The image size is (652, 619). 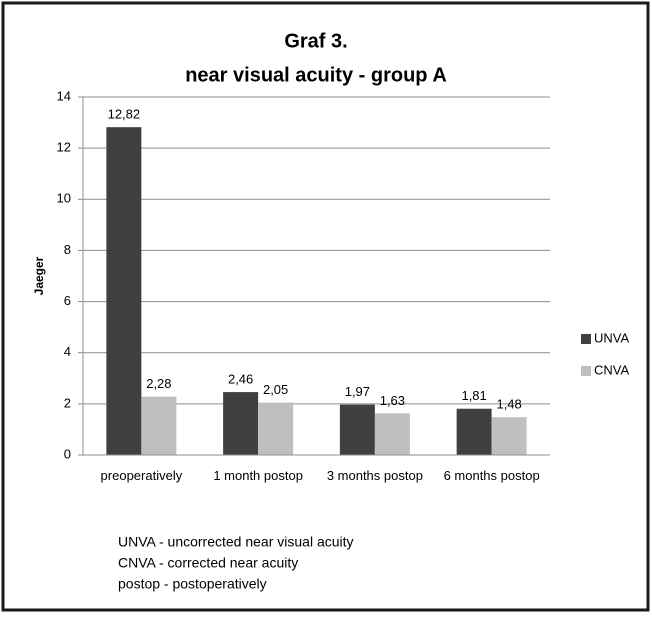 I want to click on y-tick-label: 4, so click(x=67, y=351).